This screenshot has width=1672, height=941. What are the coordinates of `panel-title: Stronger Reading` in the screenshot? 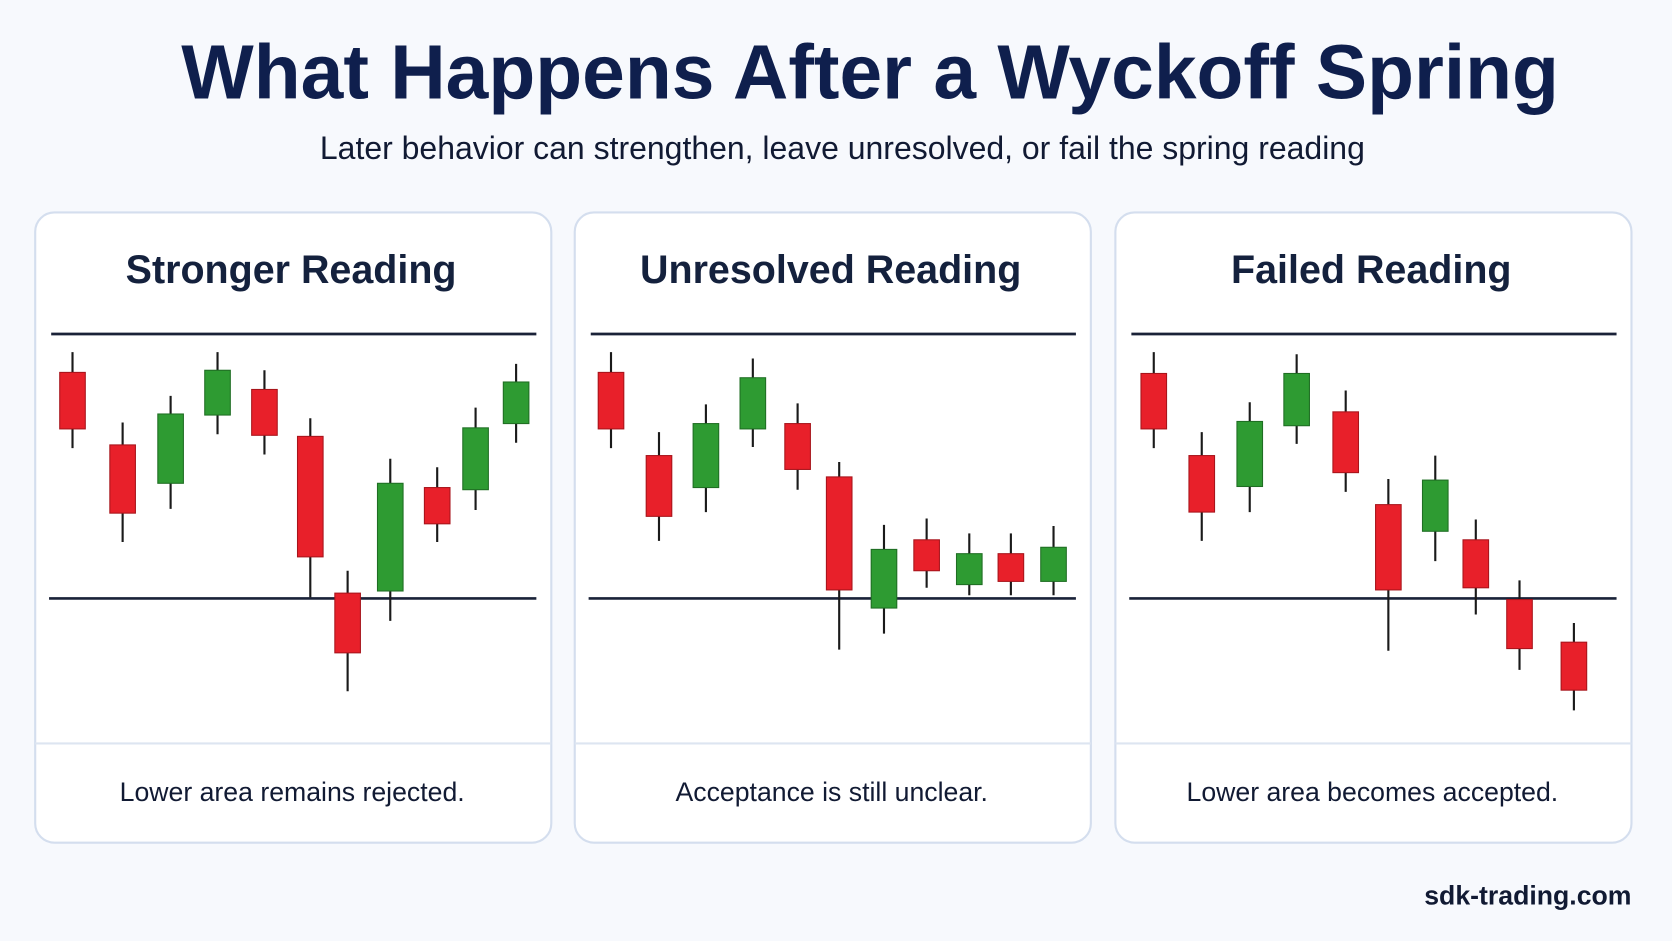 It's located at (291, 270).